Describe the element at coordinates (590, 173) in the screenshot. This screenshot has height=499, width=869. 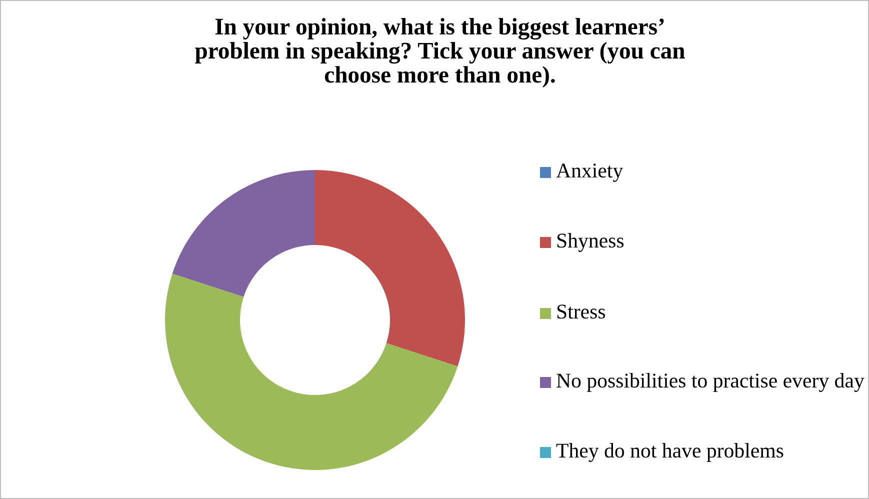
I see `legend-label: Anxiety` at that location.